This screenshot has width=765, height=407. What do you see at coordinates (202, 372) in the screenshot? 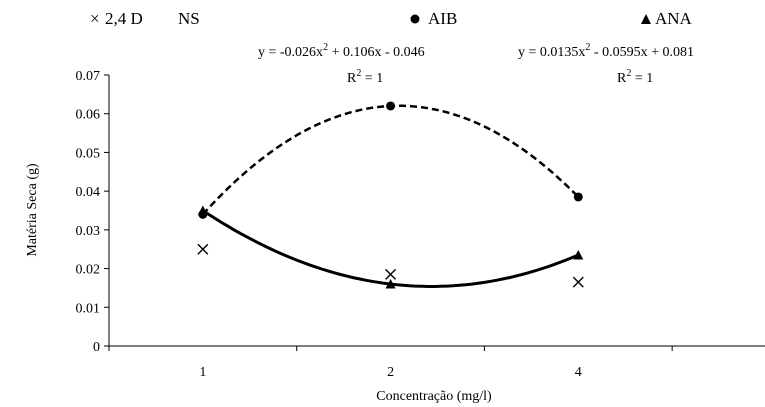
I see `x-tick-label: 1` at bounding box center [202, 372].